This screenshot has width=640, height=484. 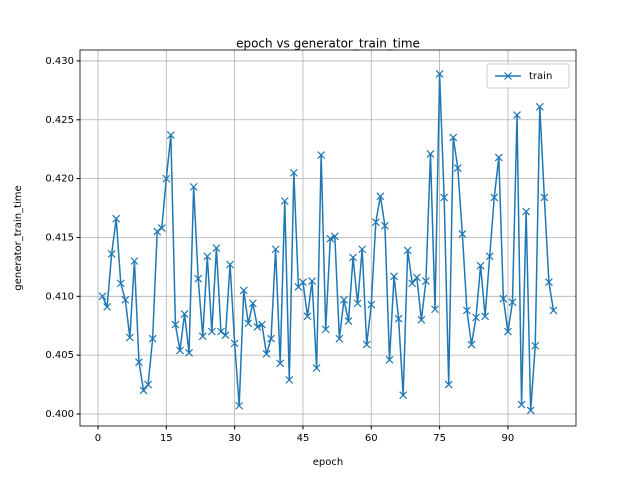 I want to click on y-tick-label: 0.420, so click(x=59, y=179).